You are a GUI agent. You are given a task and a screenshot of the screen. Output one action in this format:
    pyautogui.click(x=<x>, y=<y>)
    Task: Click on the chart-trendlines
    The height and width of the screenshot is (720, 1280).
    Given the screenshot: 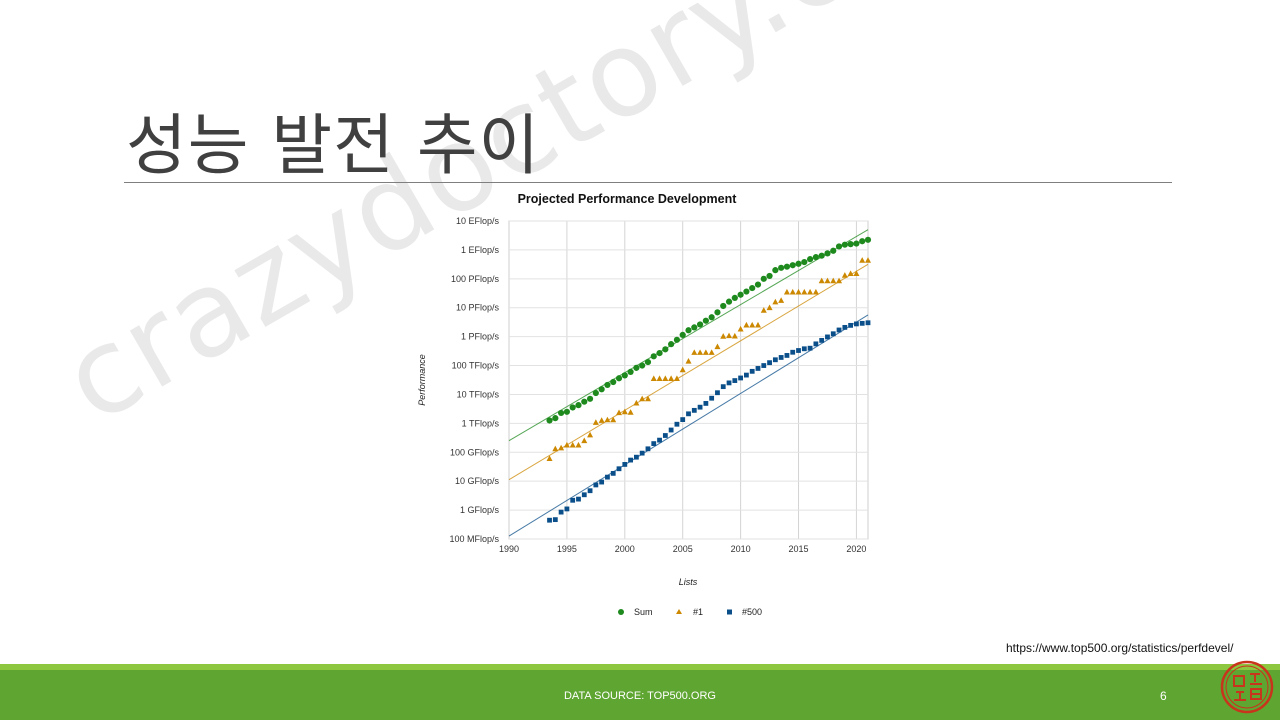 What is the action you would take?
    pyautogui.click(x=688, y=383)
    